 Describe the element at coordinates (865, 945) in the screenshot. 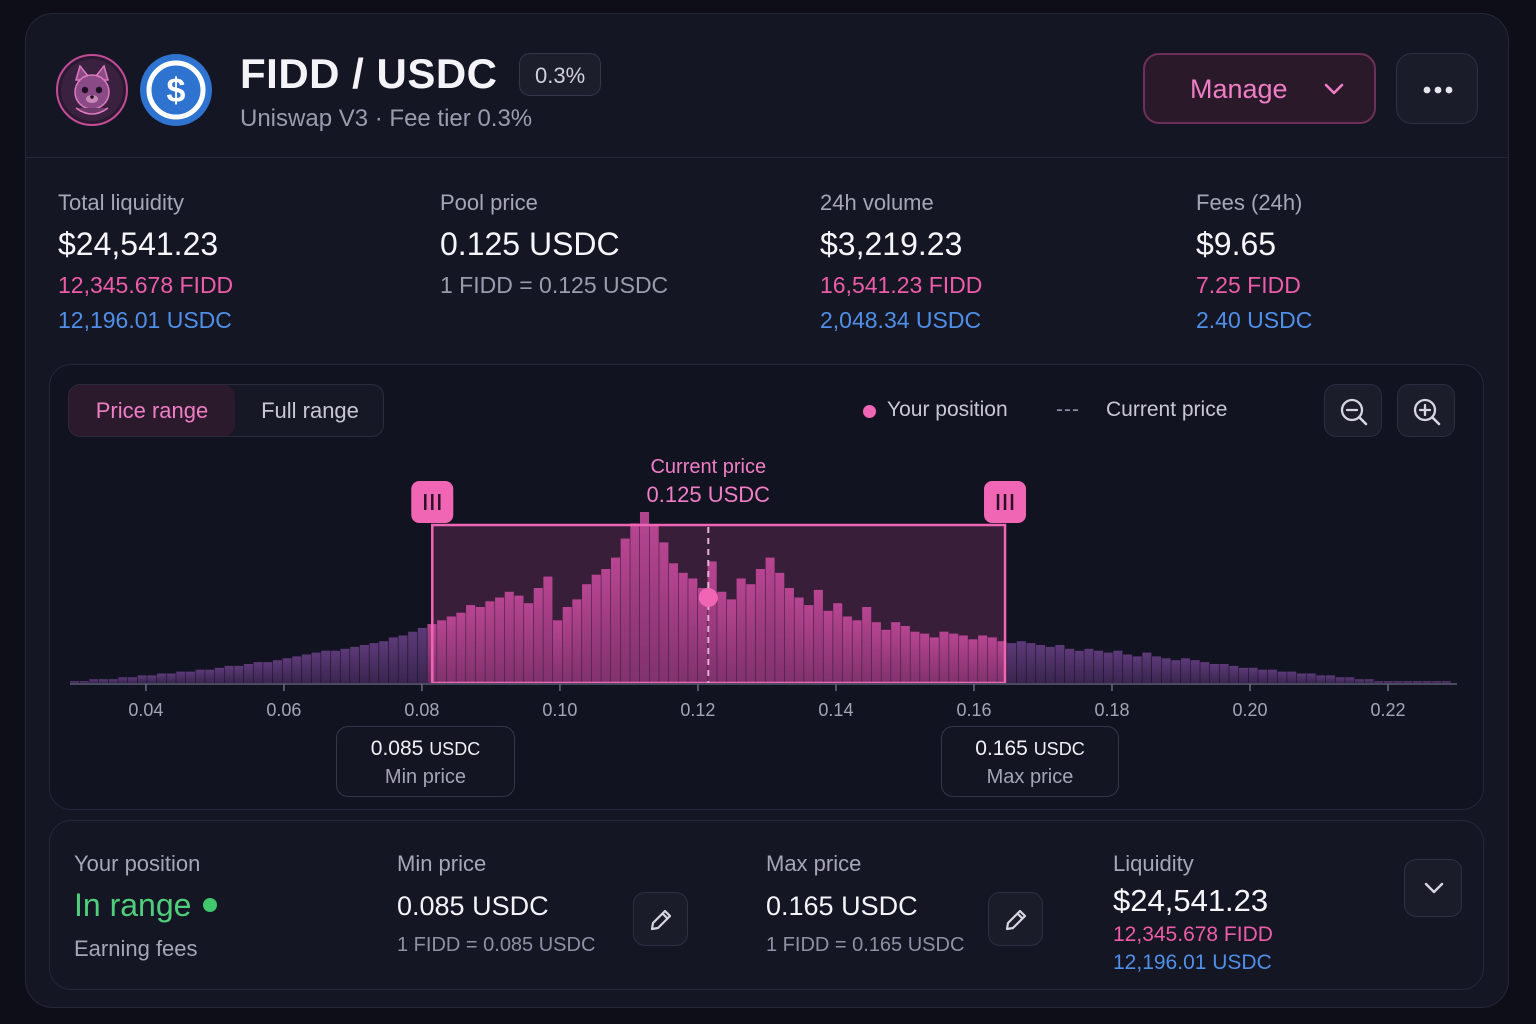

I see `max-price-ratio: 1 FIDD = 0.165 USDC` at that location.